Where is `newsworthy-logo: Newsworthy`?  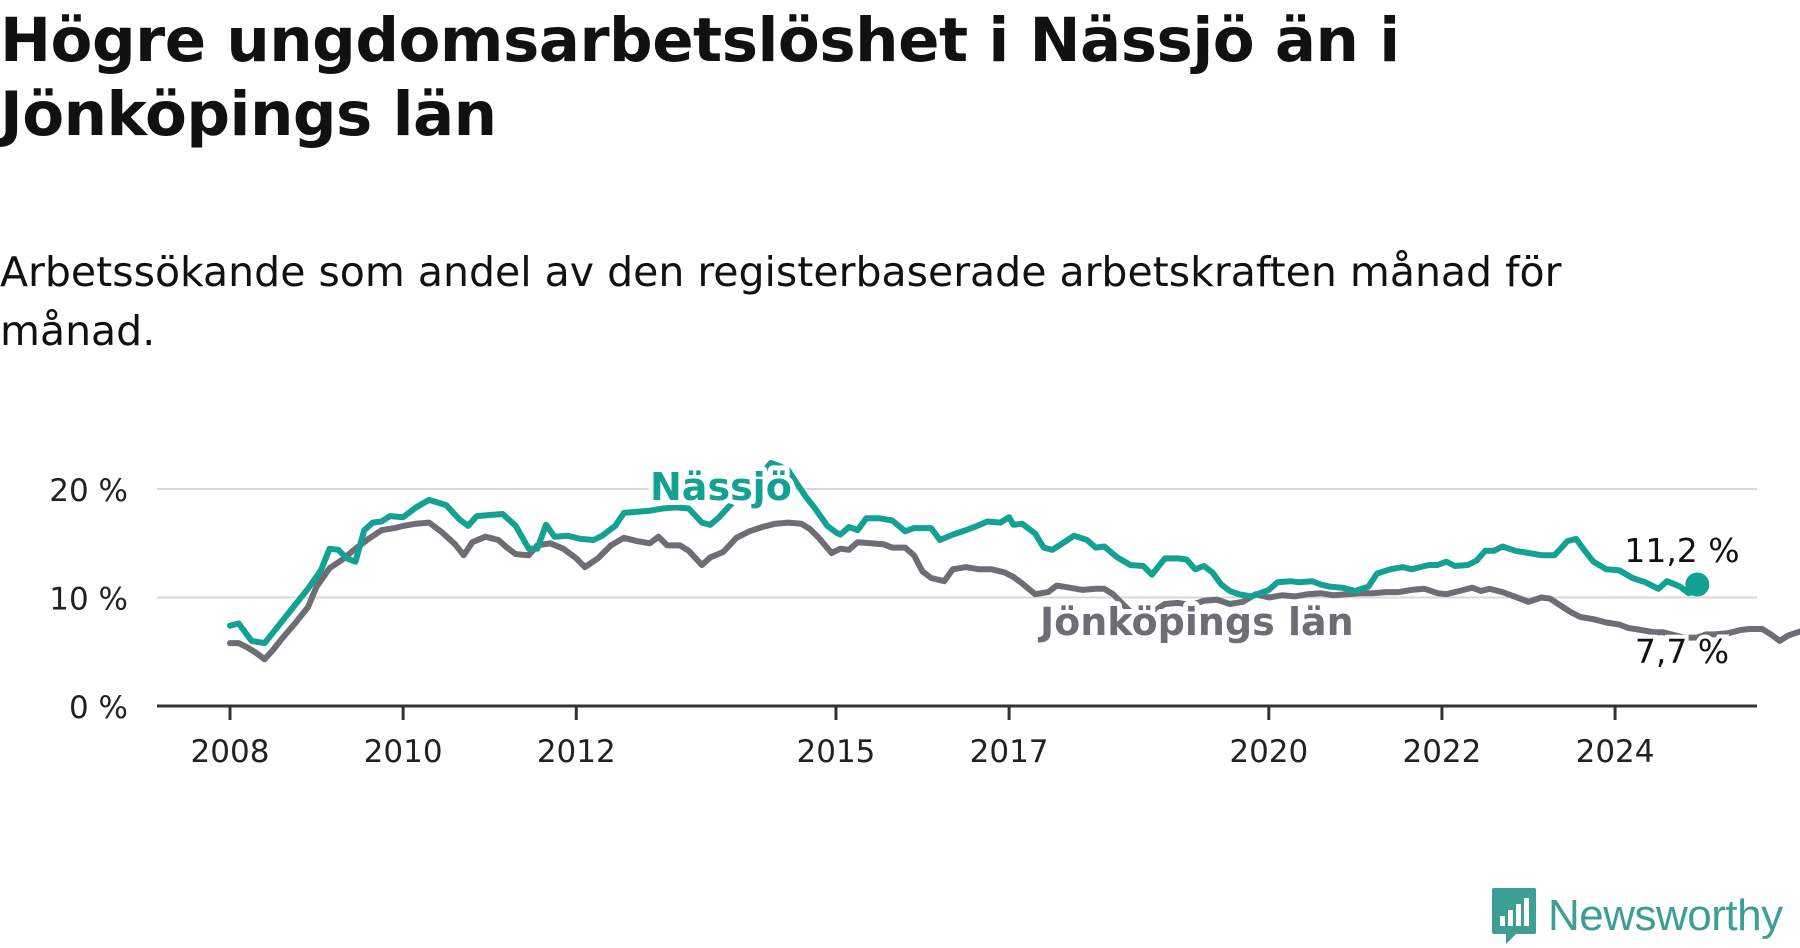
newsworthy-logo: Newsworthy is located at coordinates (1636, 916).